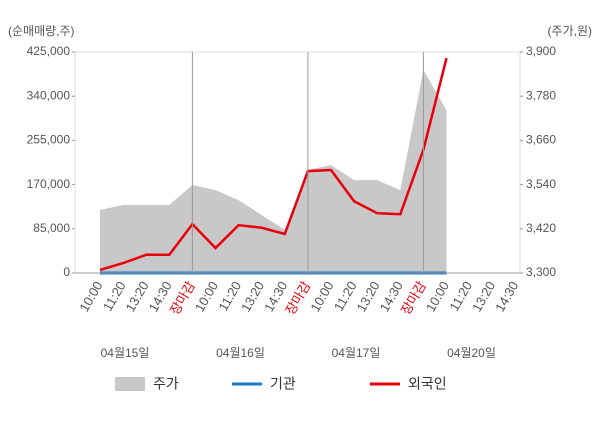 This screenshot has width=600, height=428. What do you see at coordinates (471, 353) in the screenshot?
I see `date-label: 04월20일` at bounding box center [471, 353].